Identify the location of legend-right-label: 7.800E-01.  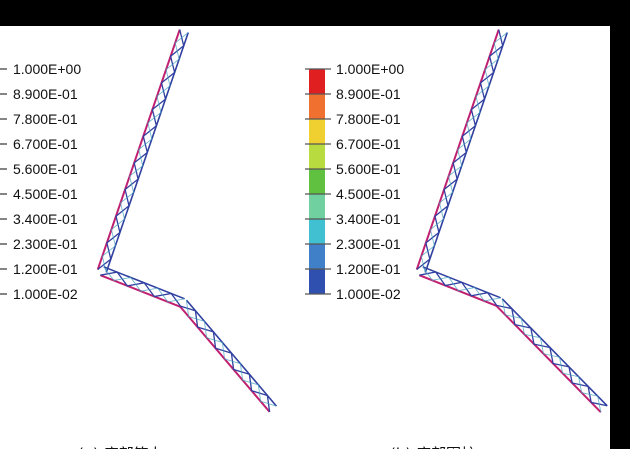
(368, 119).